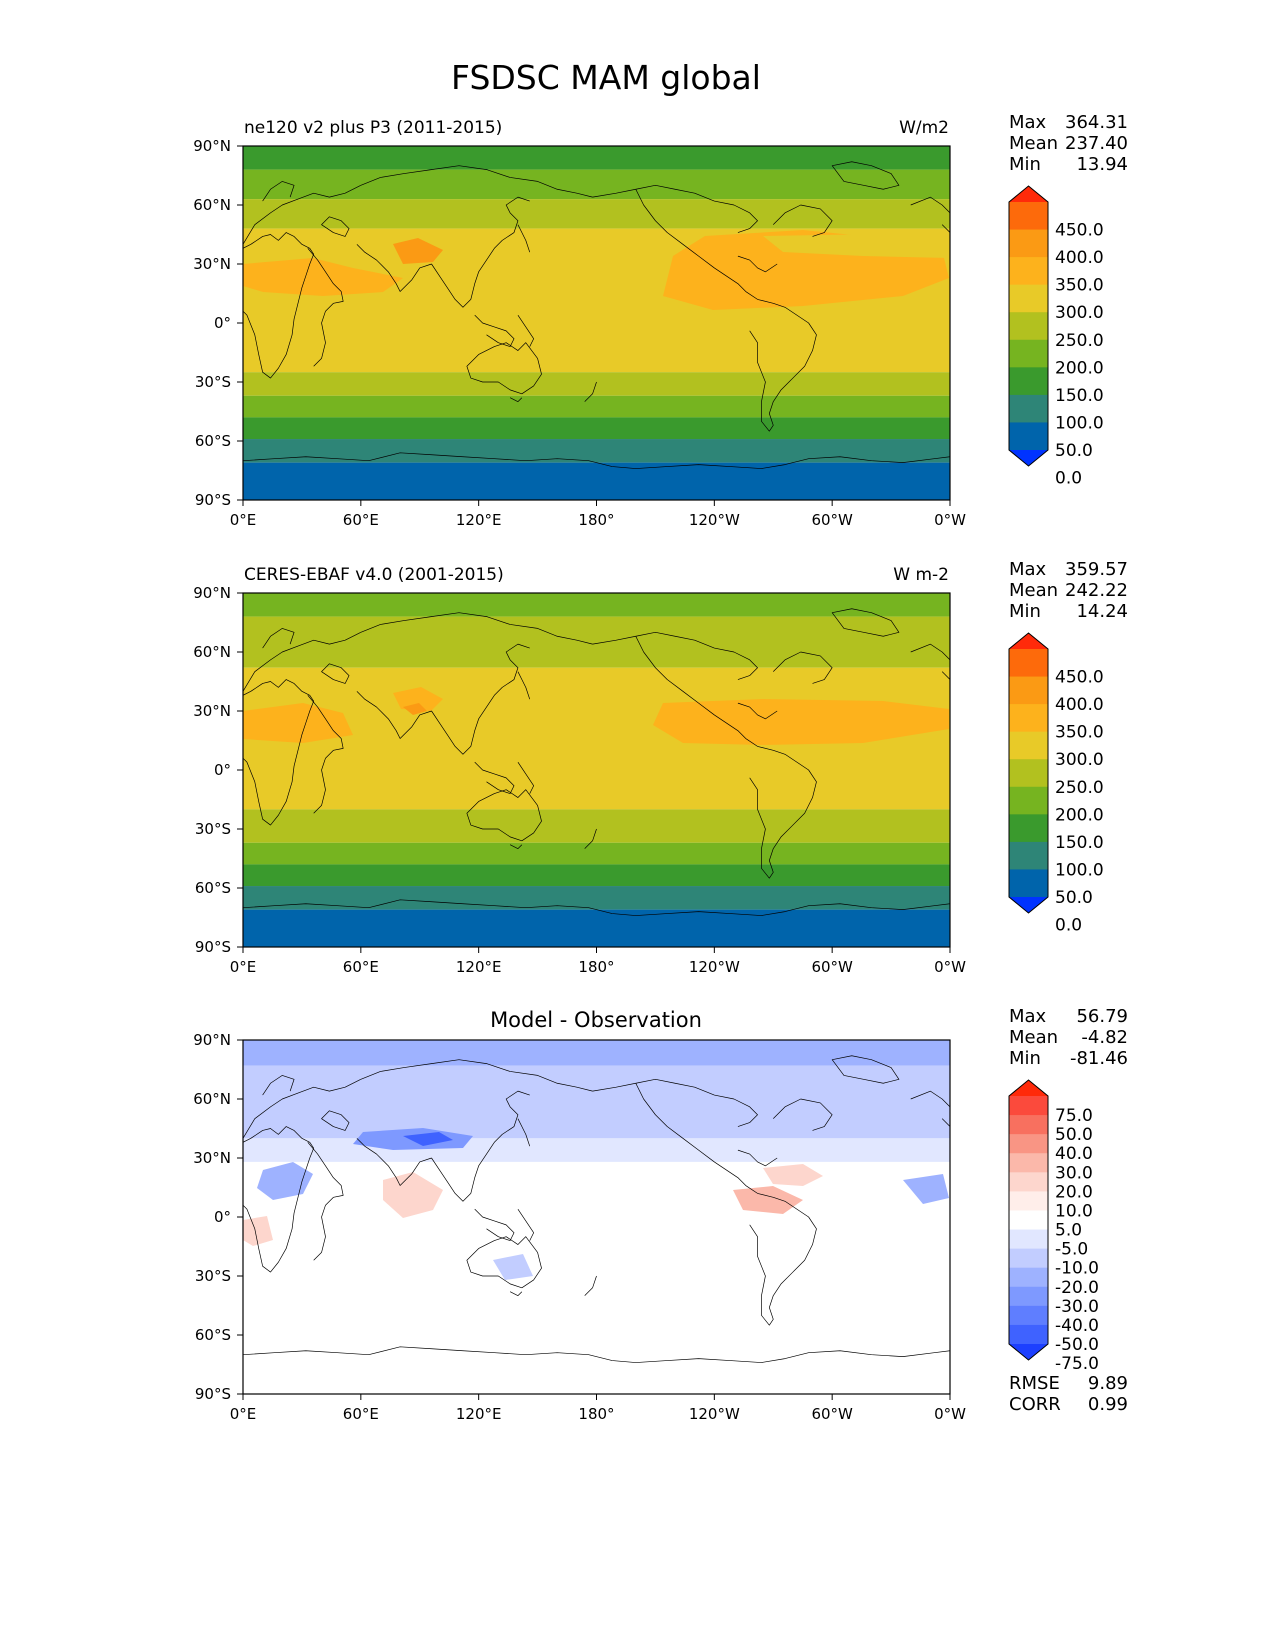  Describe the element at coordinates (1028, 569) in the screenshot. I see `stat-max-label: Max` at that location.